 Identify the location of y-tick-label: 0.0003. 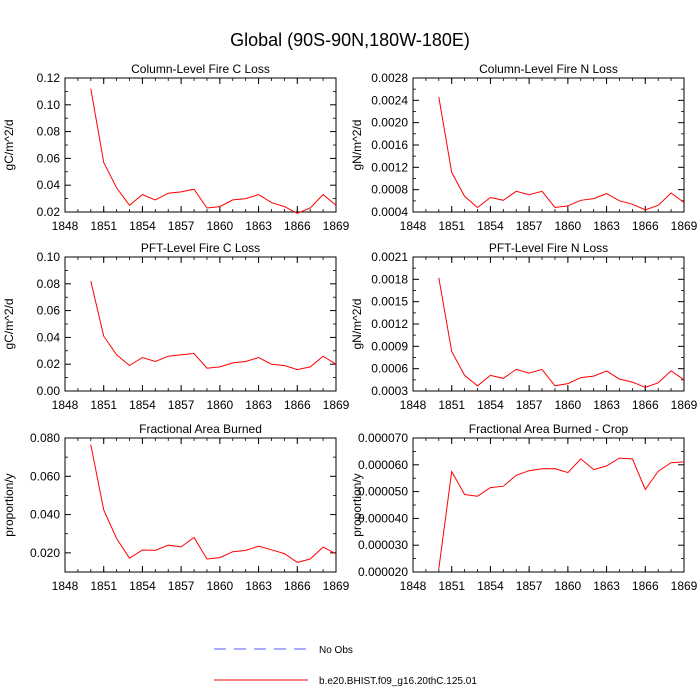
(389, 391).